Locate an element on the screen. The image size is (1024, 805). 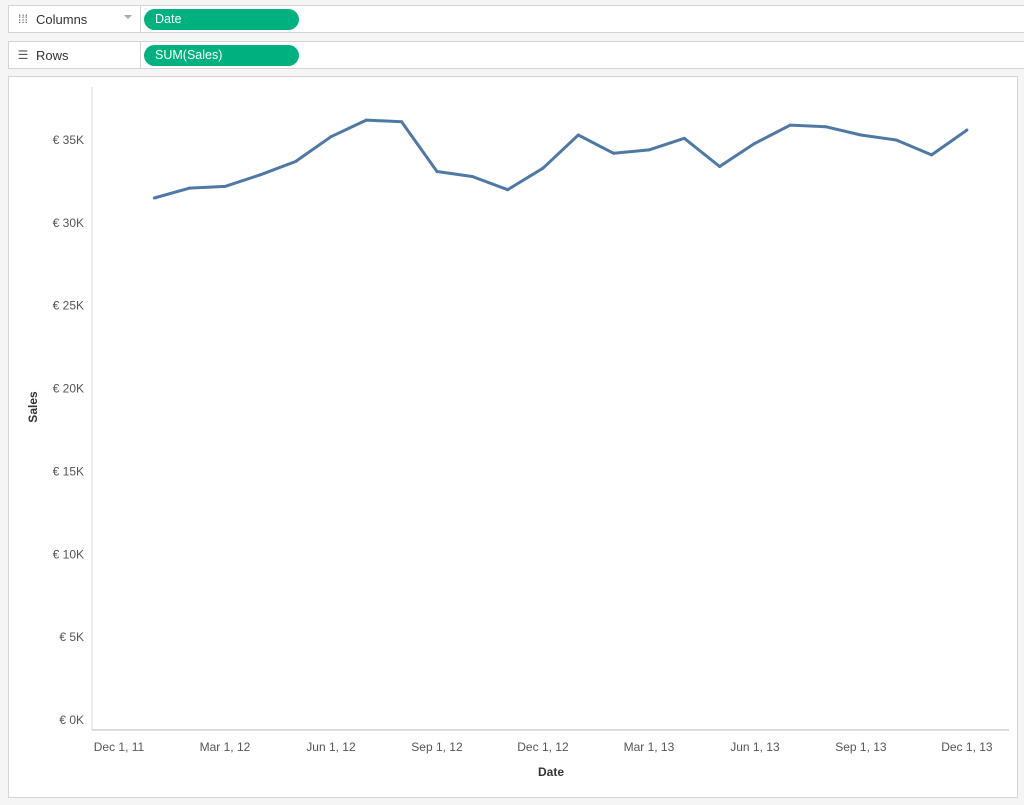
chevron-down-icon is located at coordinates (128, 17).